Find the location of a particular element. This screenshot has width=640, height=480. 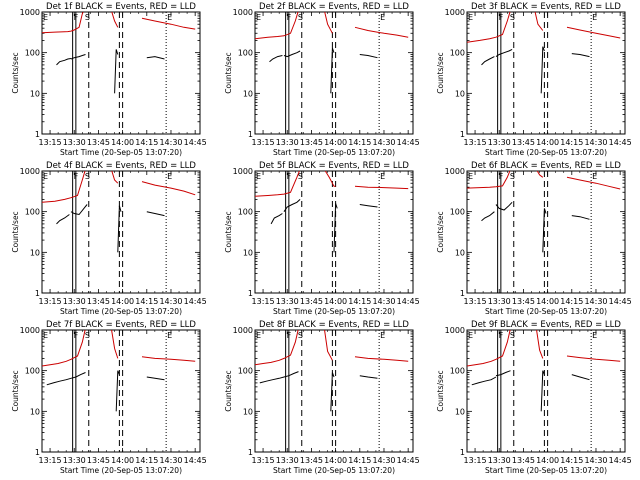

panel-title: Det 5f BLACK = Events, RED = LLD is located at coordinates (334, 166).